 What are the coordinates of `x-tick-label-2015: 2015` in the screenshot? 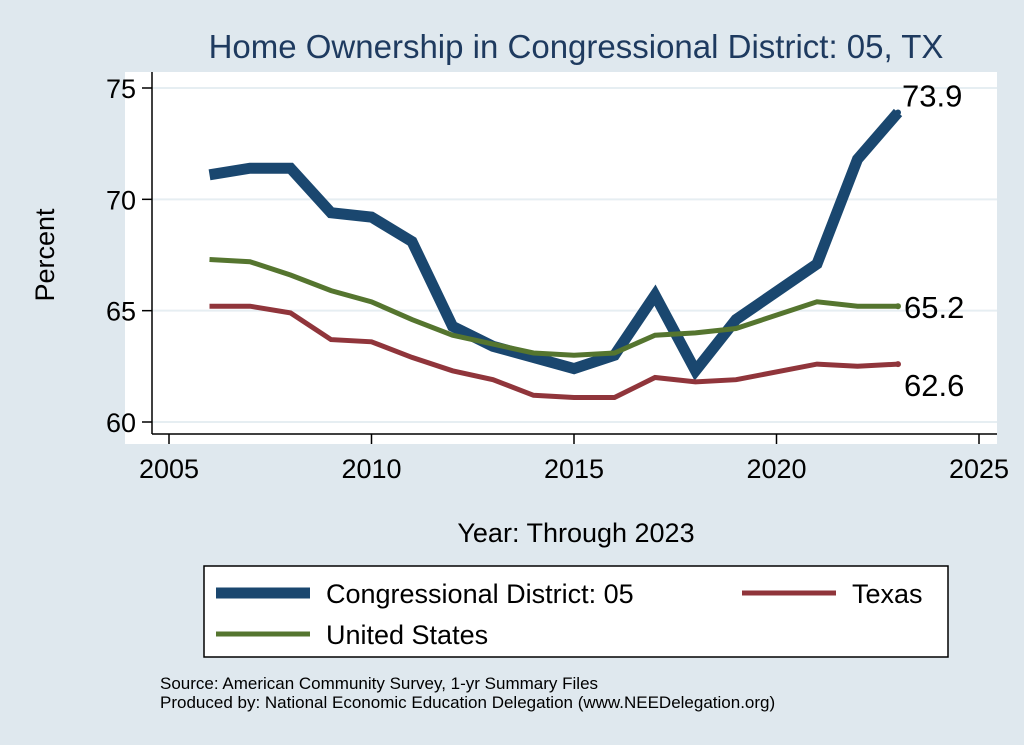 It's located at (574, 469).